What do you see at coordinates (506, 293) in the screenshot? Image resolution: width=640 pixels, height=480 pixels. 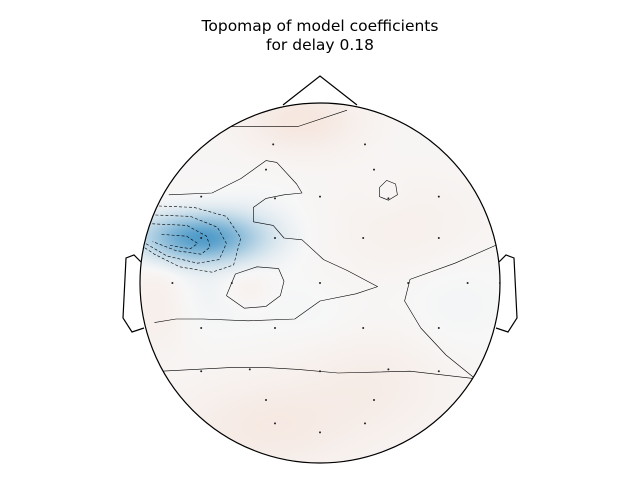 I see `right-ear-outline` at bounding box center [506, 293].